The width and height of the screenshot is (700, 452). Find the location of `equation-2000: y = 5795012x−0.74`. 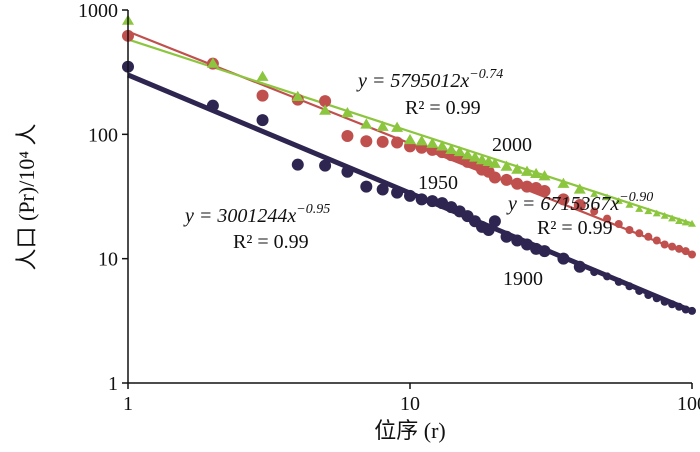

equation-2000: y = 5795012x−0.74 is located at coordinates (429, 79).